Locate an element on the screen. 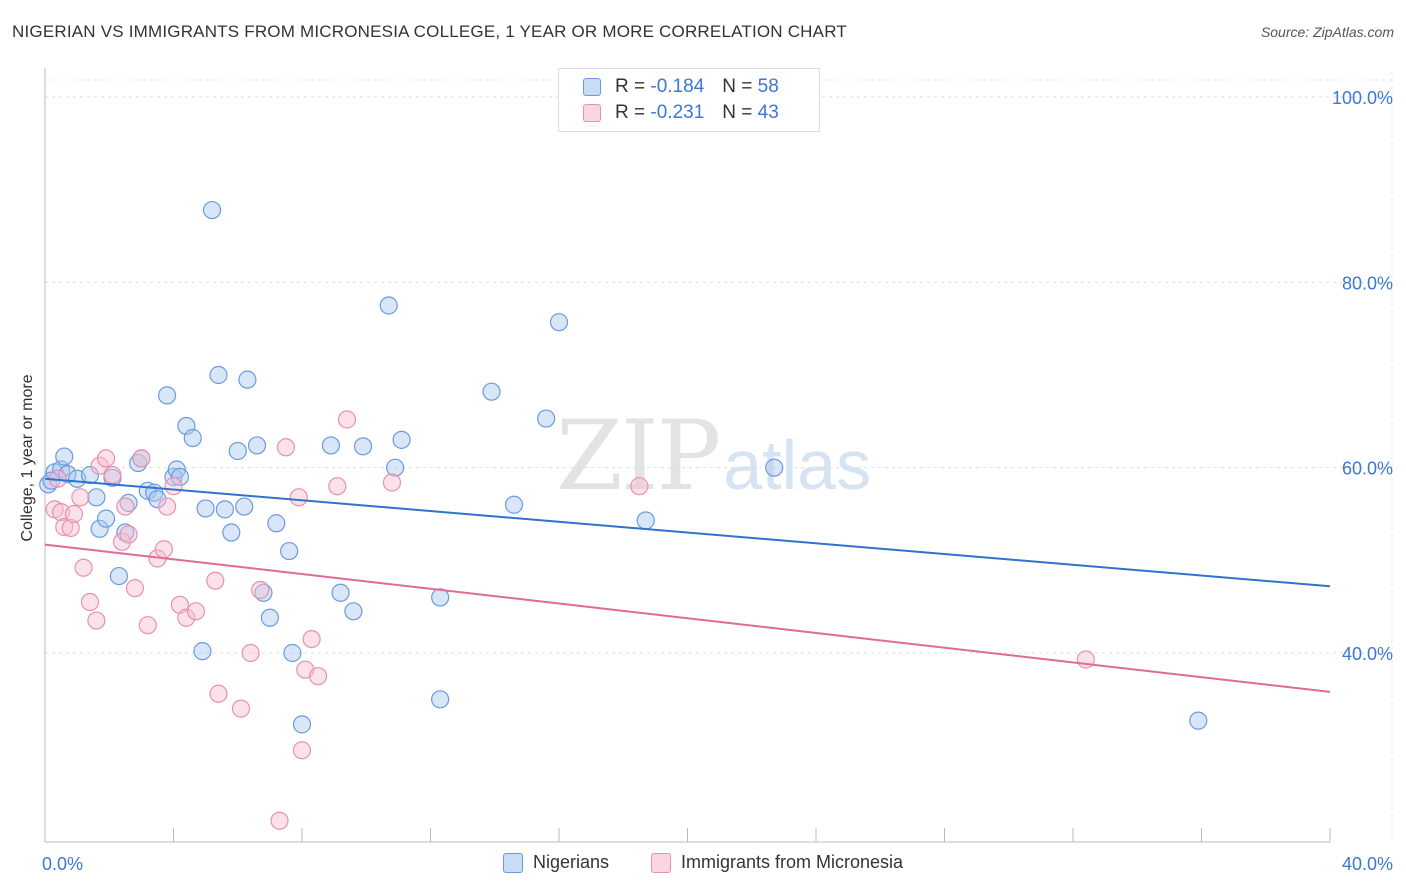 Image resolution: width=1406 pixels, height=892 pixels. x-tick-label: 0.0% is located at coordinates (62, 864).